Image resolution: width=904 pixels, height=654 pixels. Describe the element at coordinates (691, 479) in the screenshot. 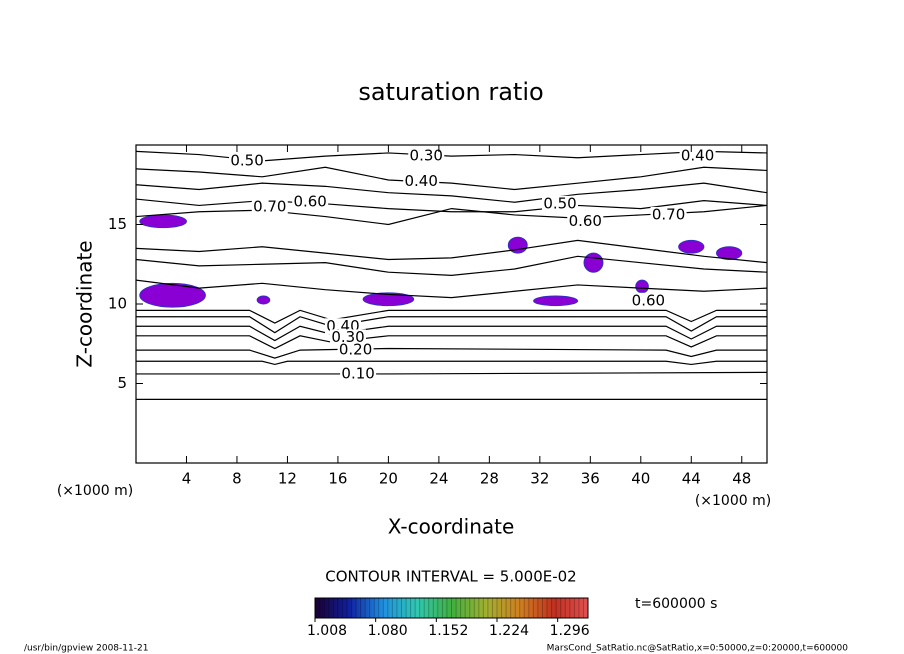

I see `x-tick-label: 44` at that location.